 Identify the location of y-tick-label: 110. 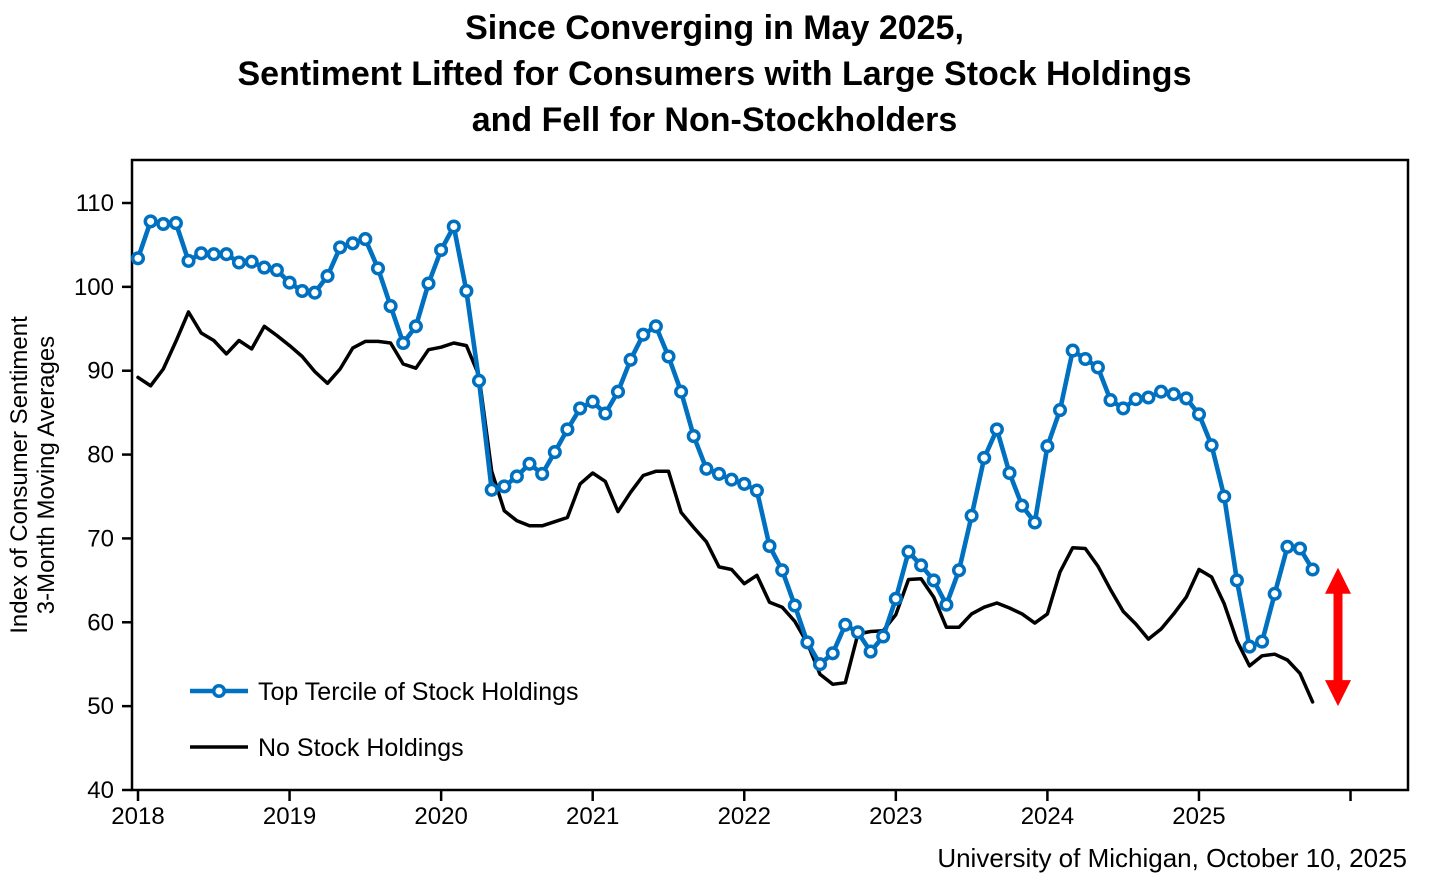
(95, 203).